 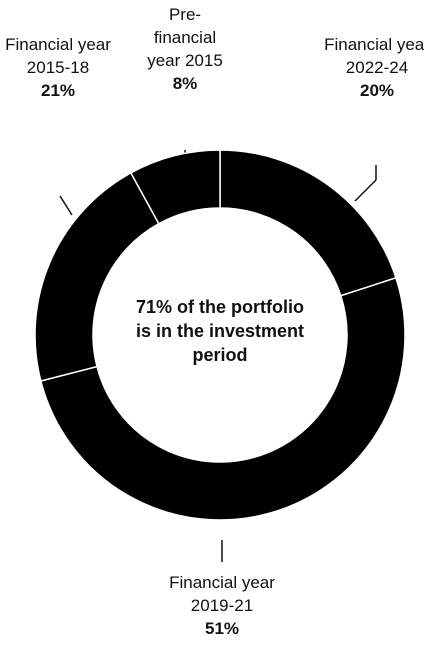 What do you see at coordinates (58, 90) in the screenshot?
I see `value-label: 21%` at bounding box center [58, 90].